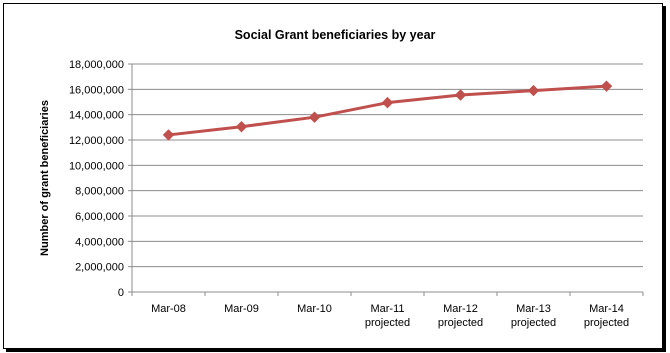  I want to click on x-tick-label: Mar-10, so click(314, 309).